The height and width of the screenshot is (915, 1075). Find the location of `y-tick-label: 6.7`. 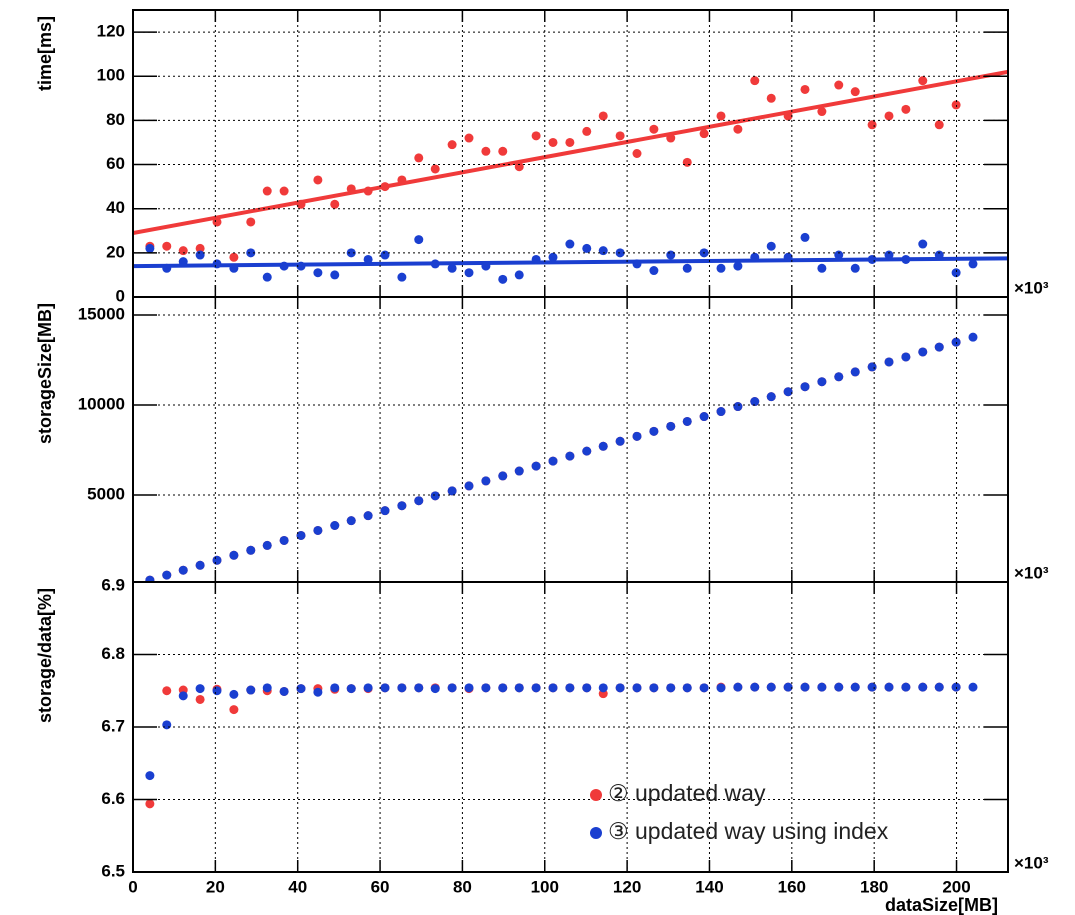

y-tick-label: 6.7 is located at coordinates (113, 725).